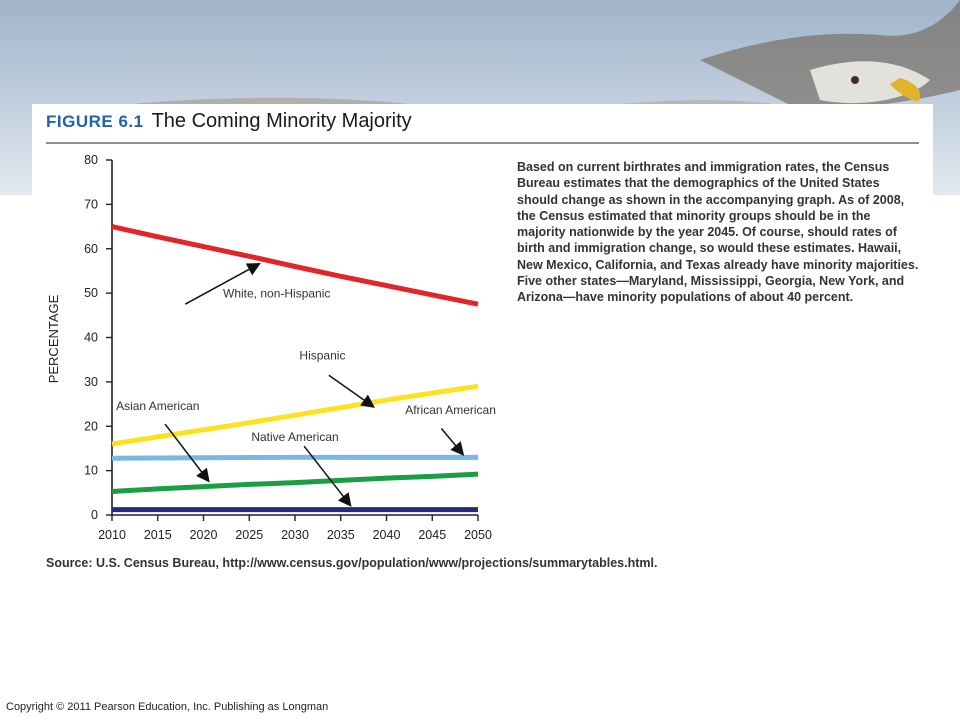  What do you see at coordinates (482, 143) in the screenshot?
I see `title-divider` at bounding box center [482, 143].